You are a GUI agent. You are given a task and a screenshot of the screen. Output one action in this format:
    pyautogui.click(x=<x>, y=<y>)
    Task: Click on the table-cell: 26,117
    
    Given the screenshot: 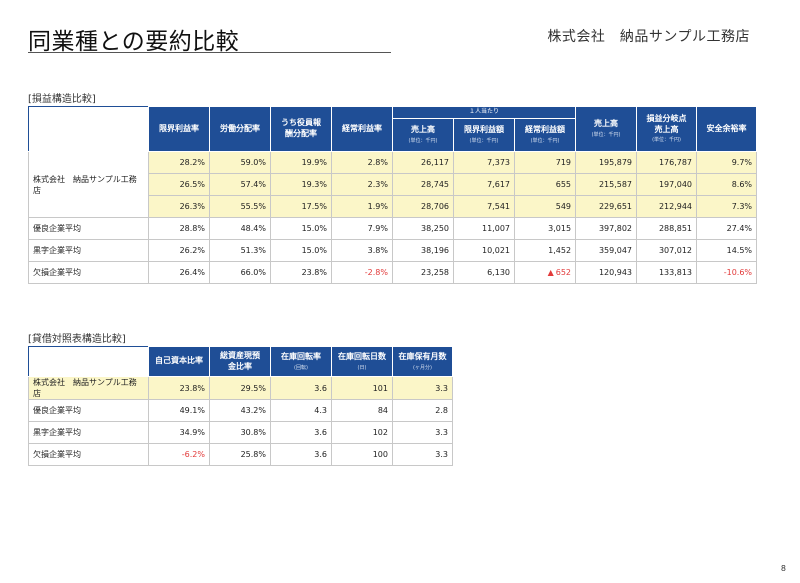 What is the action you would take?
    pyautogui.click(x=423, y=162)
    